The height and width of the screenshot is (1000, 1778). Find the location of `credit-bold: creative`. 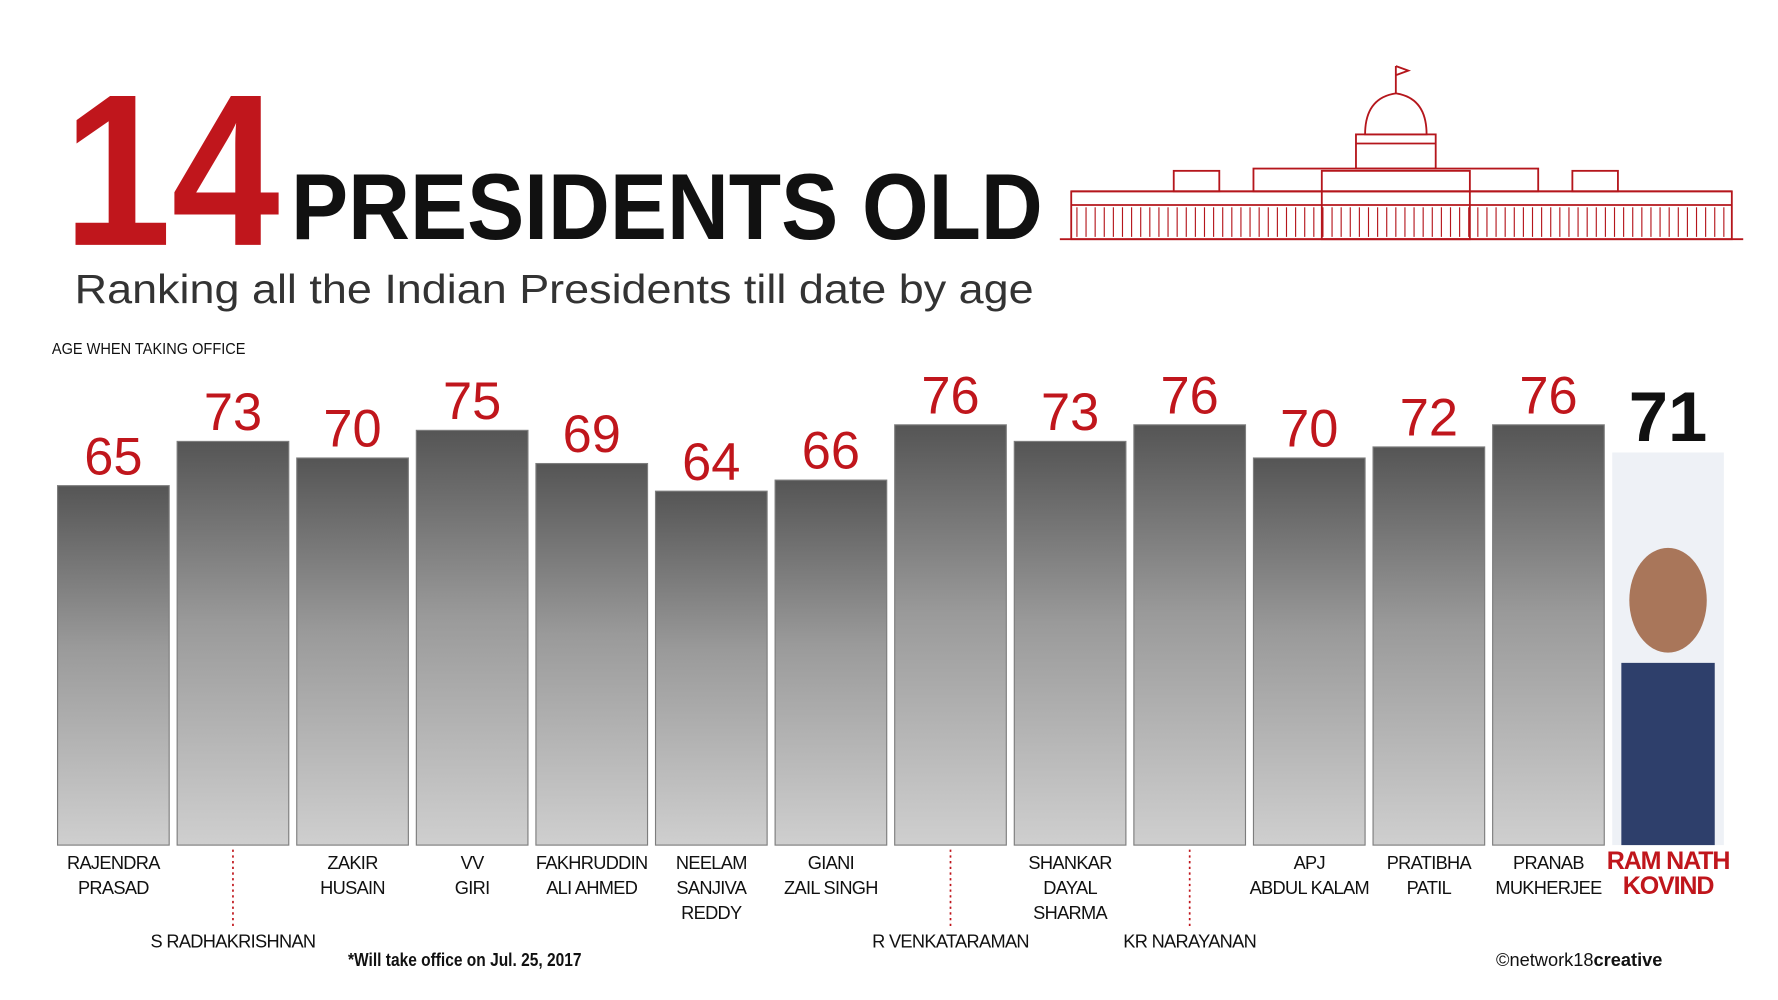

credit-bold: creative is located at coordinates (1628, 960).